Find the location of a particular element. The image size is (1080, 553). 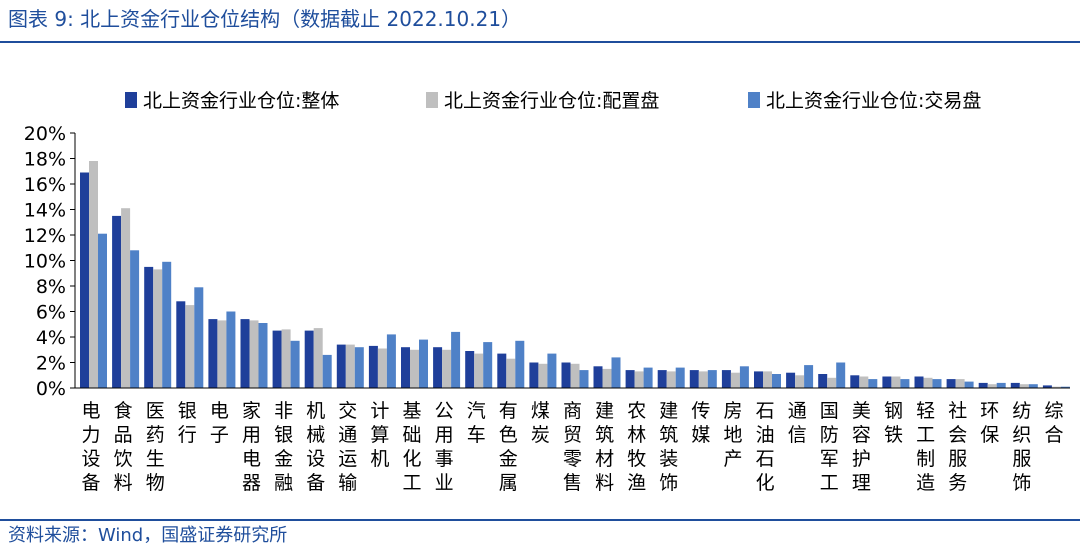

x-tick-label: 理 is located at coordinates (861, 483).